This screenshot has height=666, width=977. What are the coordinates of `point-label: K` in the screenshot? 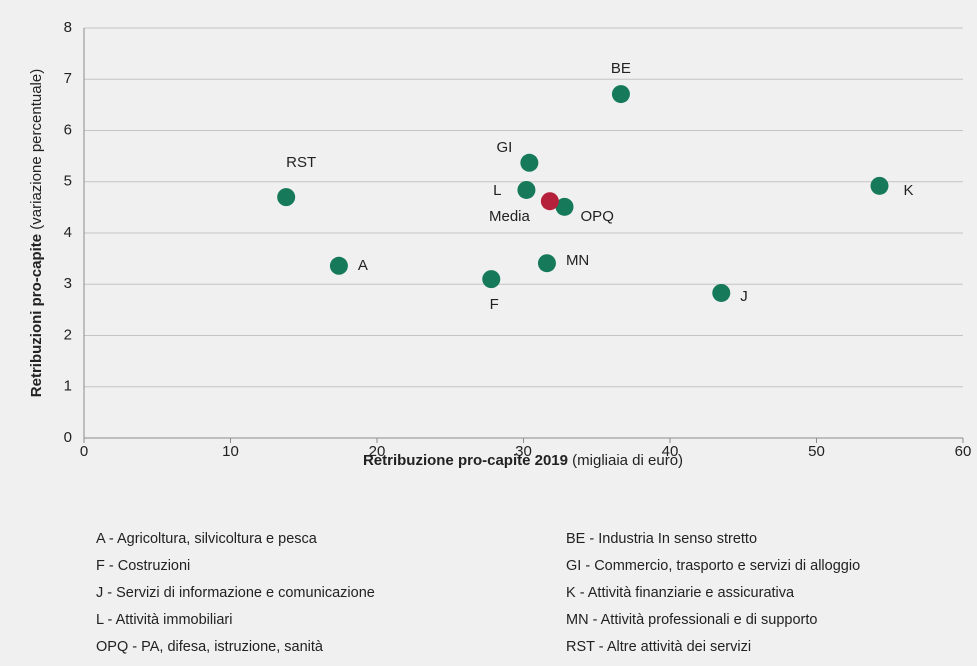 It's located at (908, 190).